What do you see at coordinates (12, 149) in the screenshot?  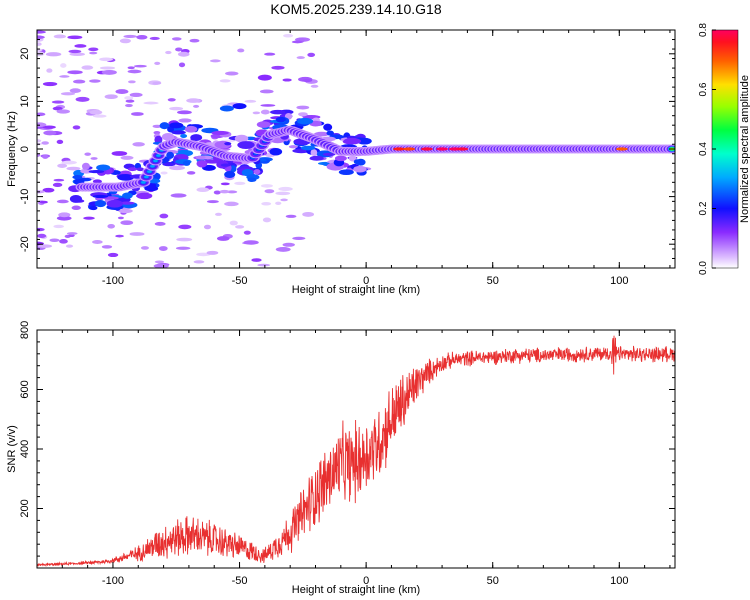 I see `spectrogram-ylabel: Frequency (Hz)` at bounding box center [12, 149].